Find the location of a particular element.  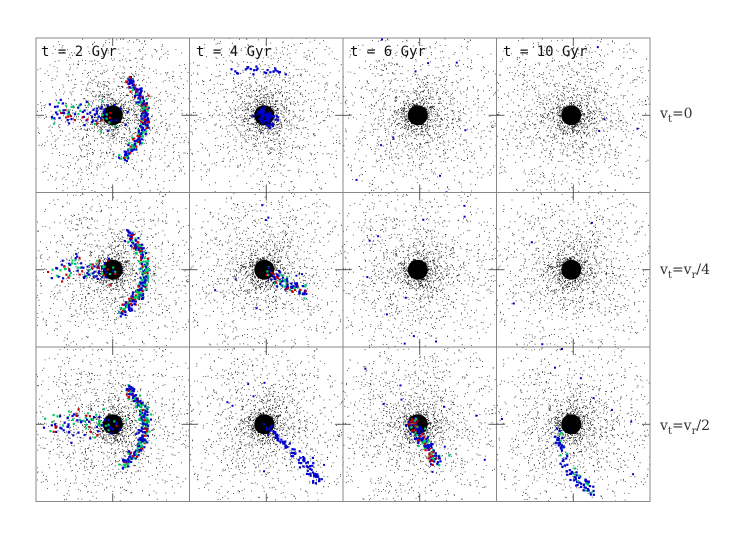

panel-r3-c4 is located at coordinates (573, 424).